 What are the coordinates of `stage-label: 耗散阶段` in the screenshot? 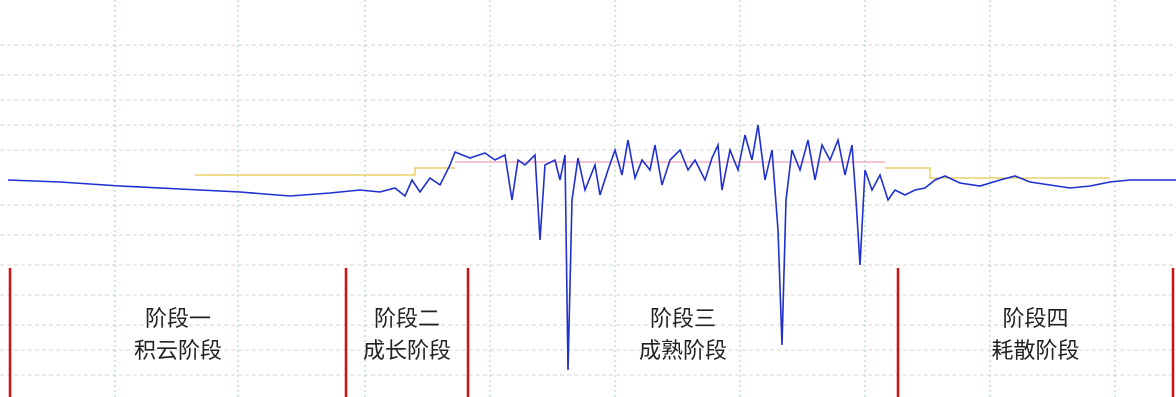 It's located at (1035, 351).